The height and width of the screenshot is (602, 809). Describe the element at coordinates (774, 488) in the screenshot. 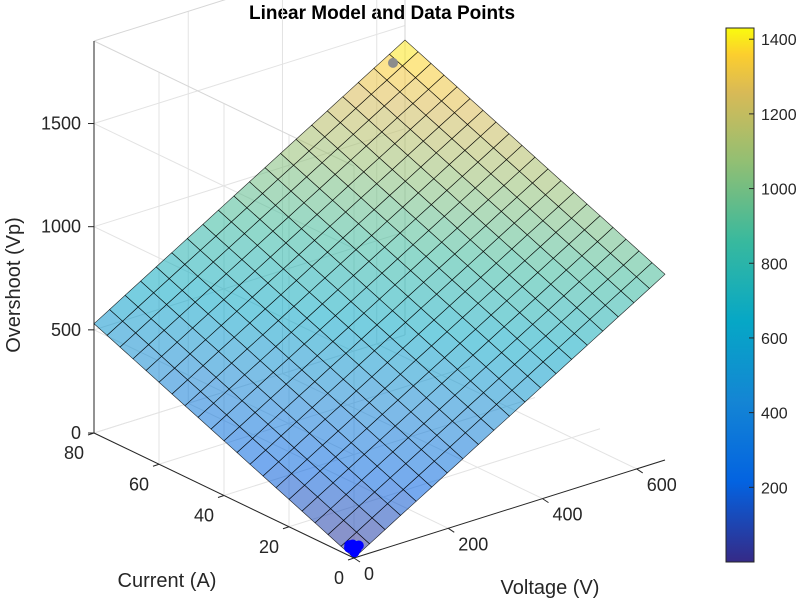

I see `colorbar-tick-label: 200` at that location.